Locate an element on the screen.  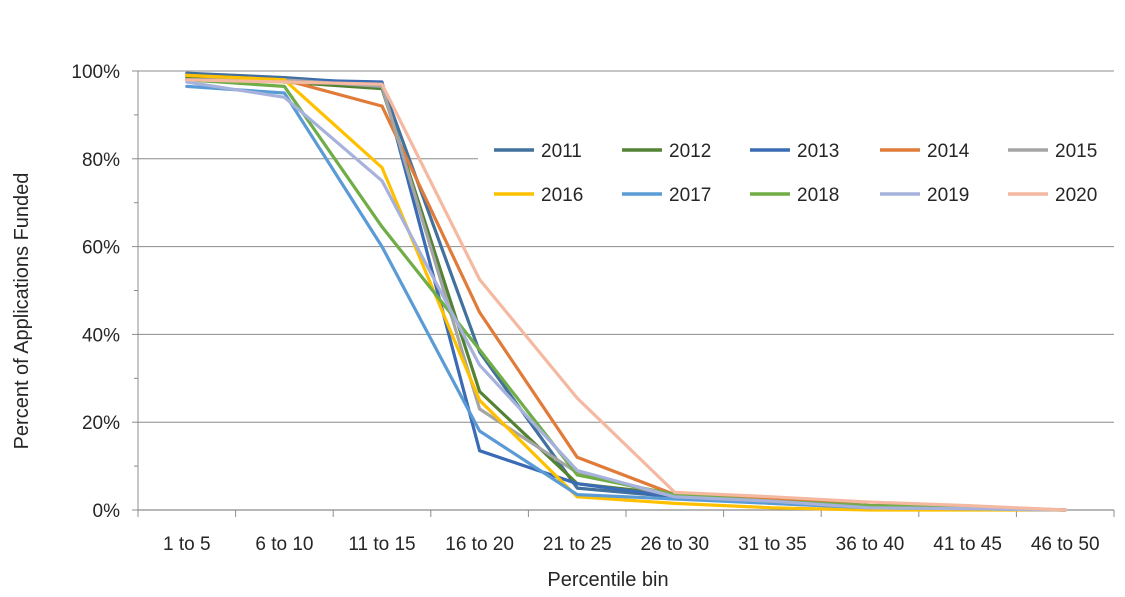
x-tick-label: 21 to 25 is located at coordinates (577, 544).